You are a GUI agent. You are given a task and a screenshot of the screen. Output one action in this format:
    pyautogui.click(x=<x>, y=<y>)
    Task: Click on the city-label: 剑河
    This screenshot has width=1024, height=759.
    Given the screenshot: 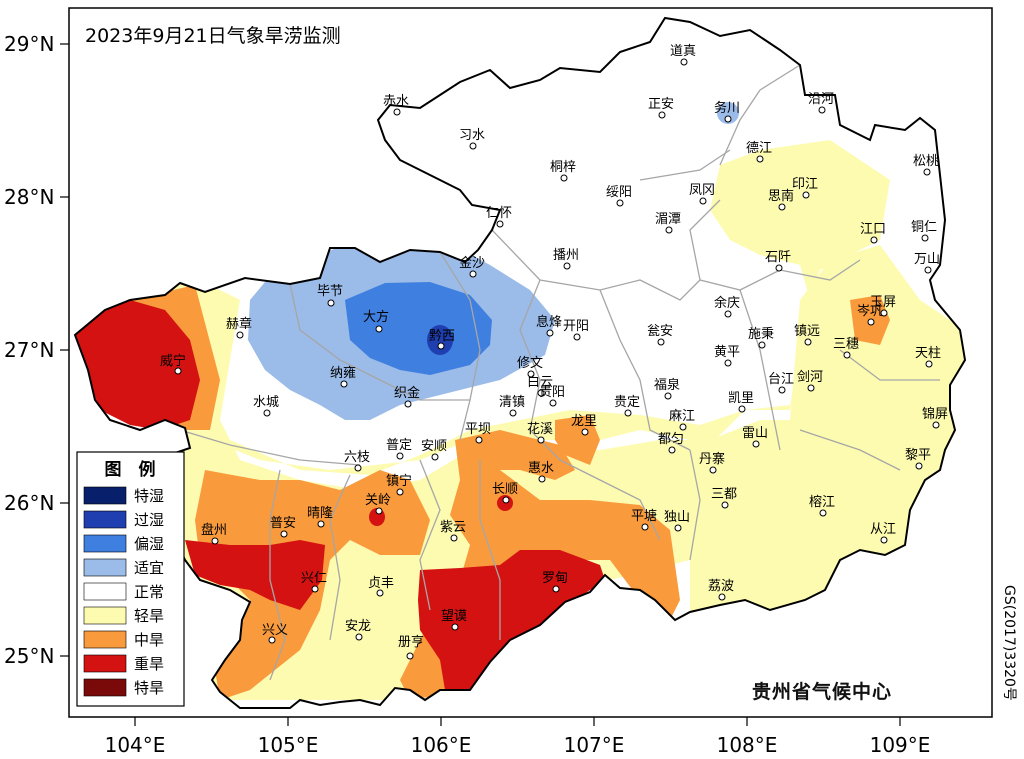 What is the action you would take?
    pyautogui.click(x=810, y=377)
    